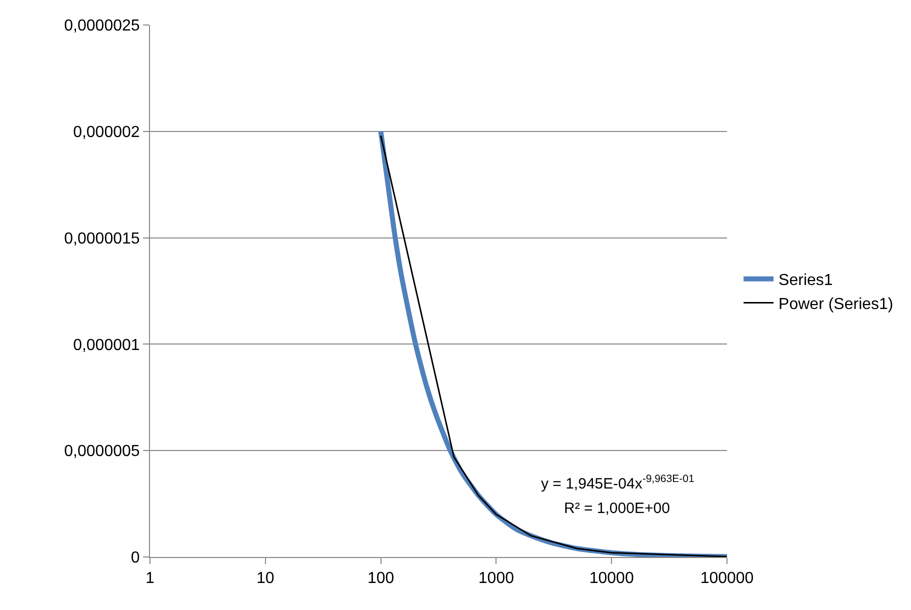  Describe the element at coordinates (102, 26) in the screenshot. I see `y-tick-label: 0,0000025` at that location.